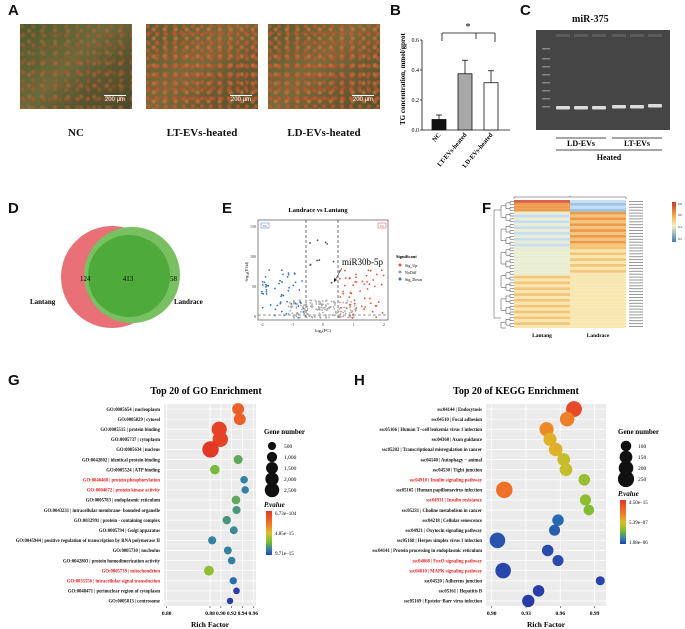 The width and height of the screenshot is (685, 629). Describe the element at coordinates (443, 531) in the screenshot. I see `term-label: ssc04921 | Oxytocin signaling pathway` at that location.